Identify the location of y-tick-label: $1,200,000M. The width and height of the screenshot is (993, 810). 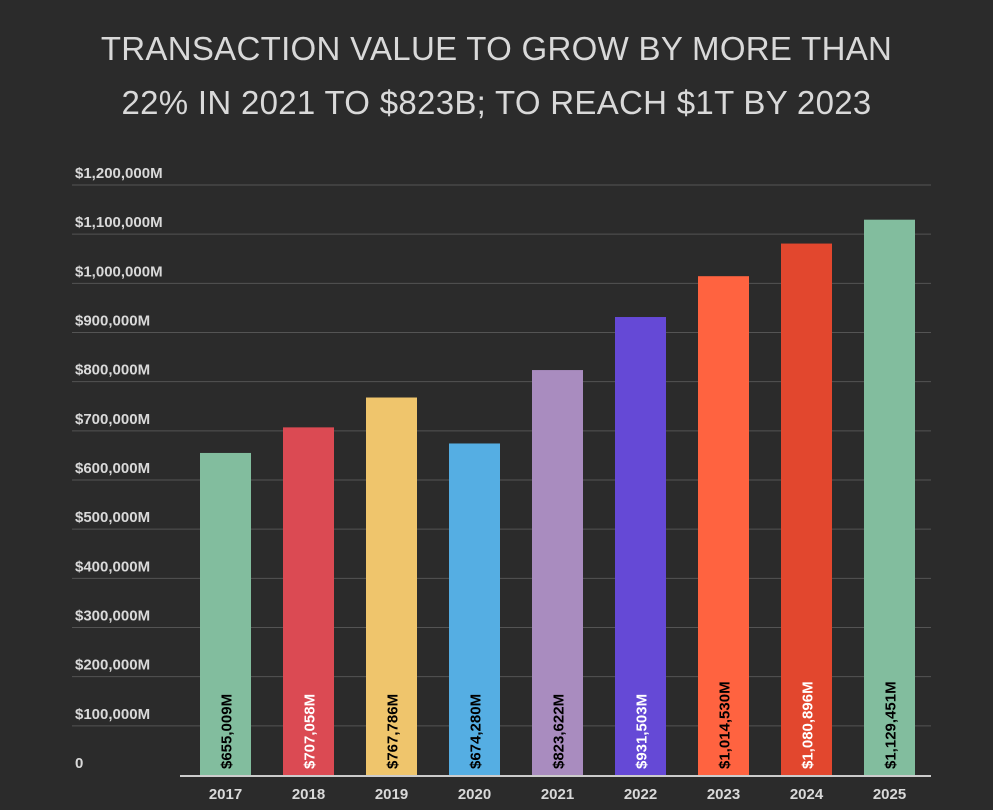
(119, 173).